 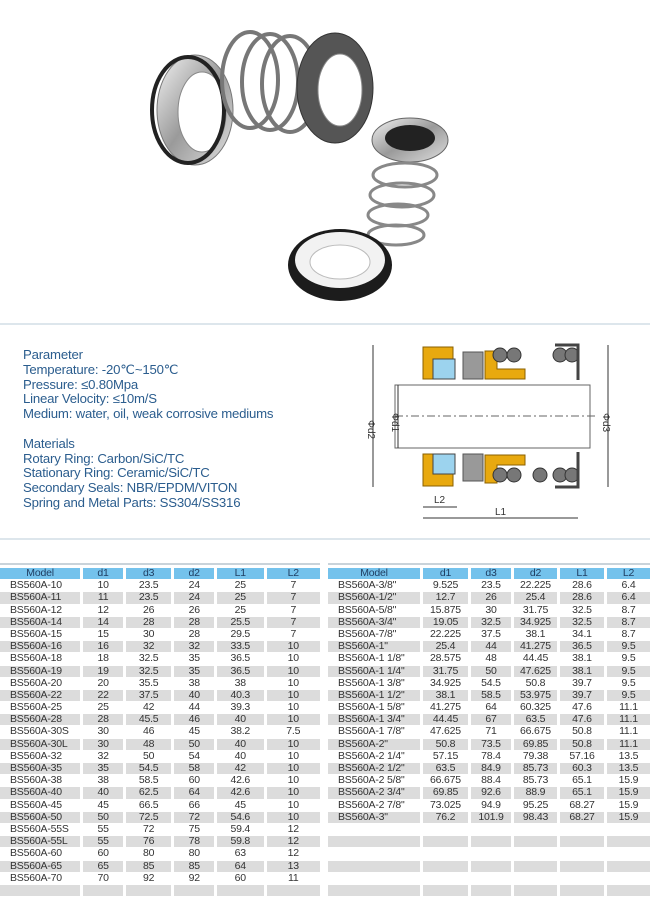 I want to click on cell-d3: 67, so click(x=491, y=719).